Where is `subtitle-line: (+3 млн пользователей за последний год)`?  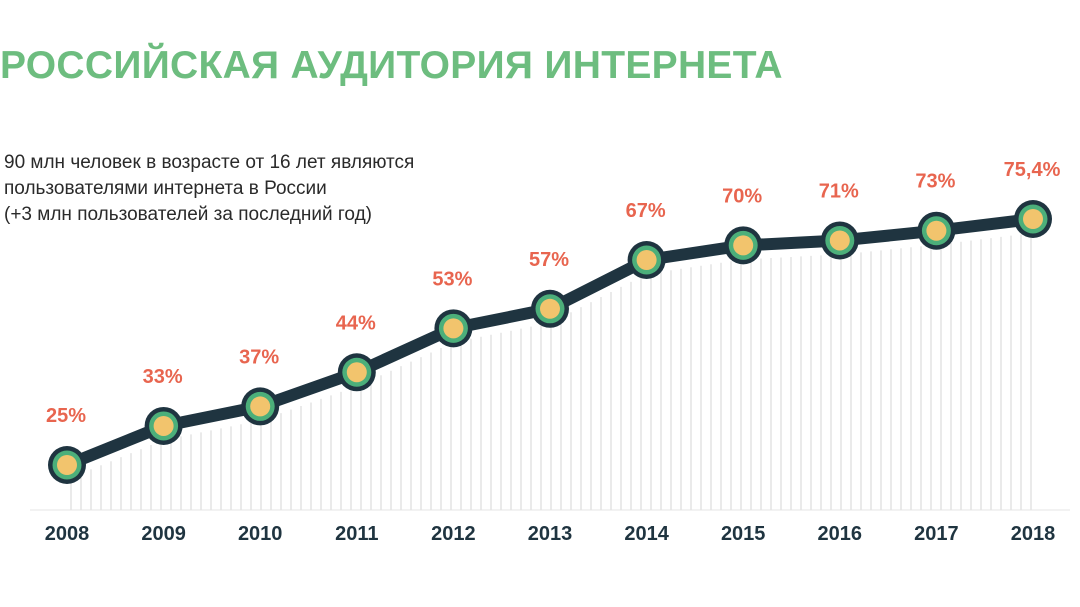
subtitle-line: (+3 млн пользователей за последний год) is located at coordinates (188, 214).